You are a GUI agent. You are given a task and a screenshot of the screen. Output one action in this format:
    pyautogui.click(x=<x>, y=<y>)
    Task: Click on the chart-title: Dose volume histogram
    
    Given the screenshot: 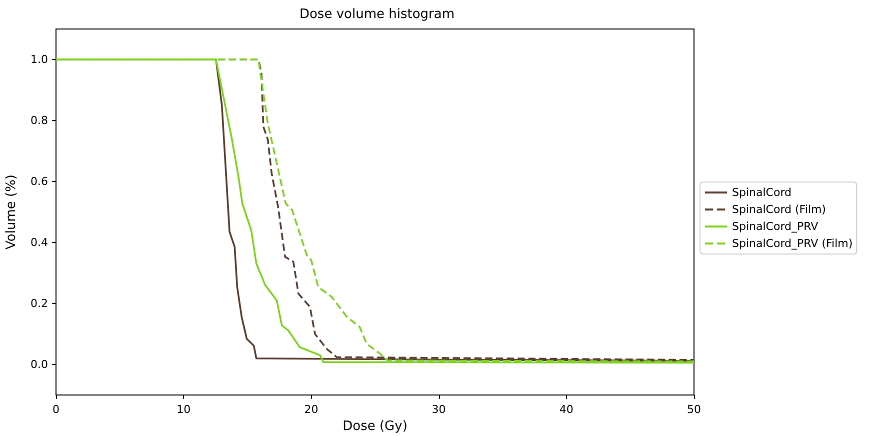 What is the action you would take?
    pyautogui.click(x=377, y=14)
    